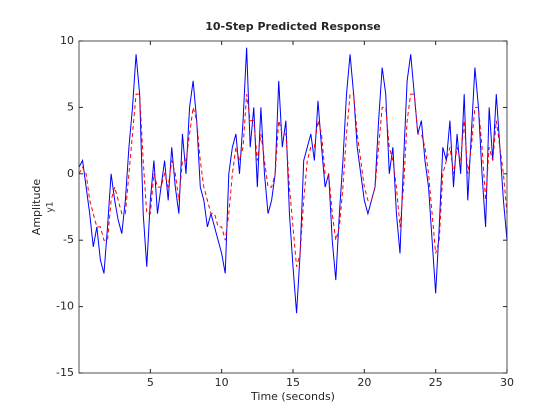 The height and width of the screenshot is (420, 560). What do you see at coordinates (36, 207) in the screenshot?
I see `y-axis-label: Amplitude` at bounding box center [36, 207].